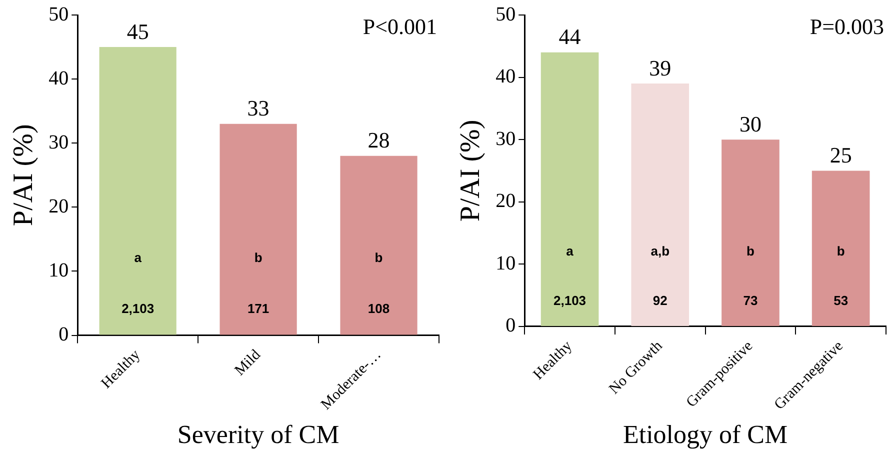 The width and height of the screenshot is (894, 456). I want to click on annotation: P=0.003, so click(847, 26).